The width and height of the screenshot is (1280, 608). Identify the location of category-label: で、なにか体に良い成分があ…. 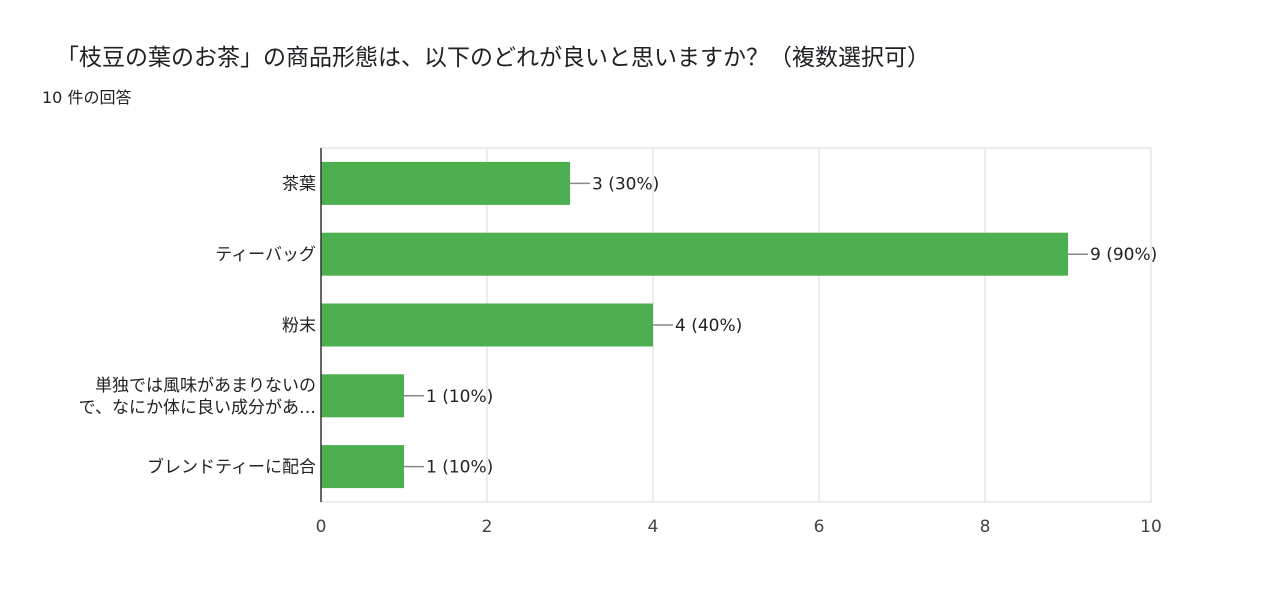
(197, 408).